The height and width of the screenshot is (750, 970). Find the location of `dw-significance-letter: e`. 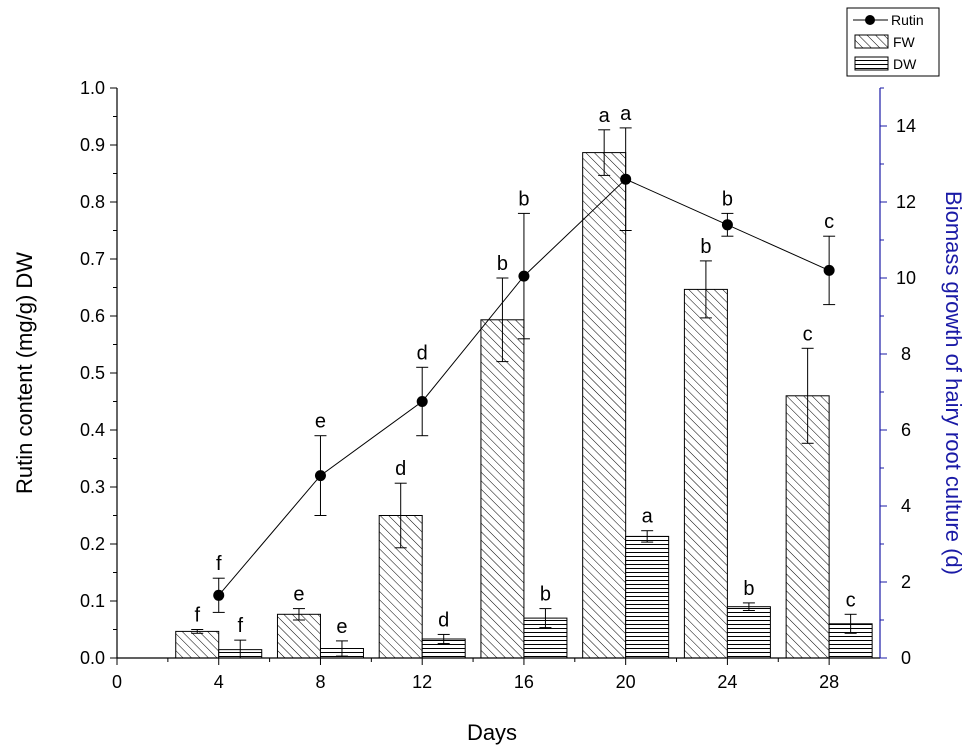

dw-significance-letter: e is located at coordinates (341, 627).